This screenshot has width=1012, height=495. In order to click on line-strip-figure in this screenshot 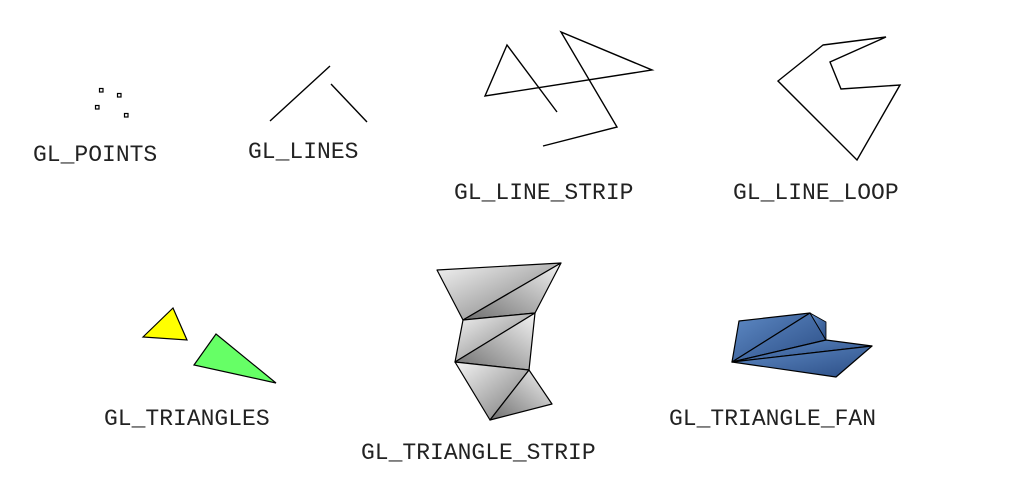, I will do `click(569, 88)`.